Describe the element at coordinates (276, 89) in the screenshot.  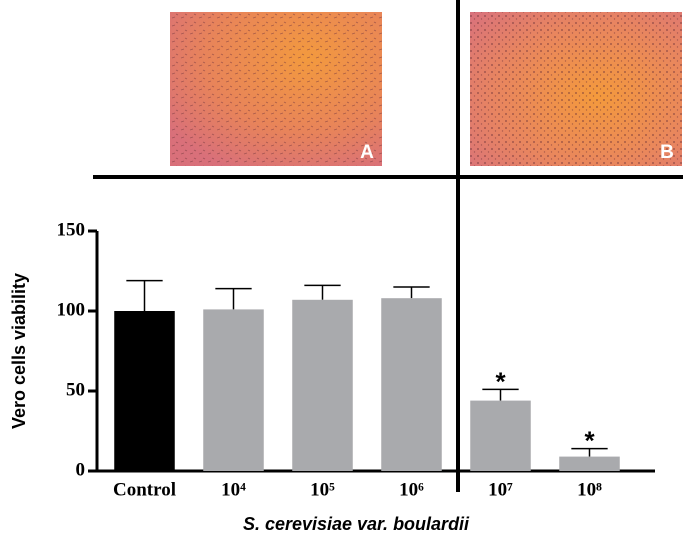
I see `micrograph-a: A` at that location.